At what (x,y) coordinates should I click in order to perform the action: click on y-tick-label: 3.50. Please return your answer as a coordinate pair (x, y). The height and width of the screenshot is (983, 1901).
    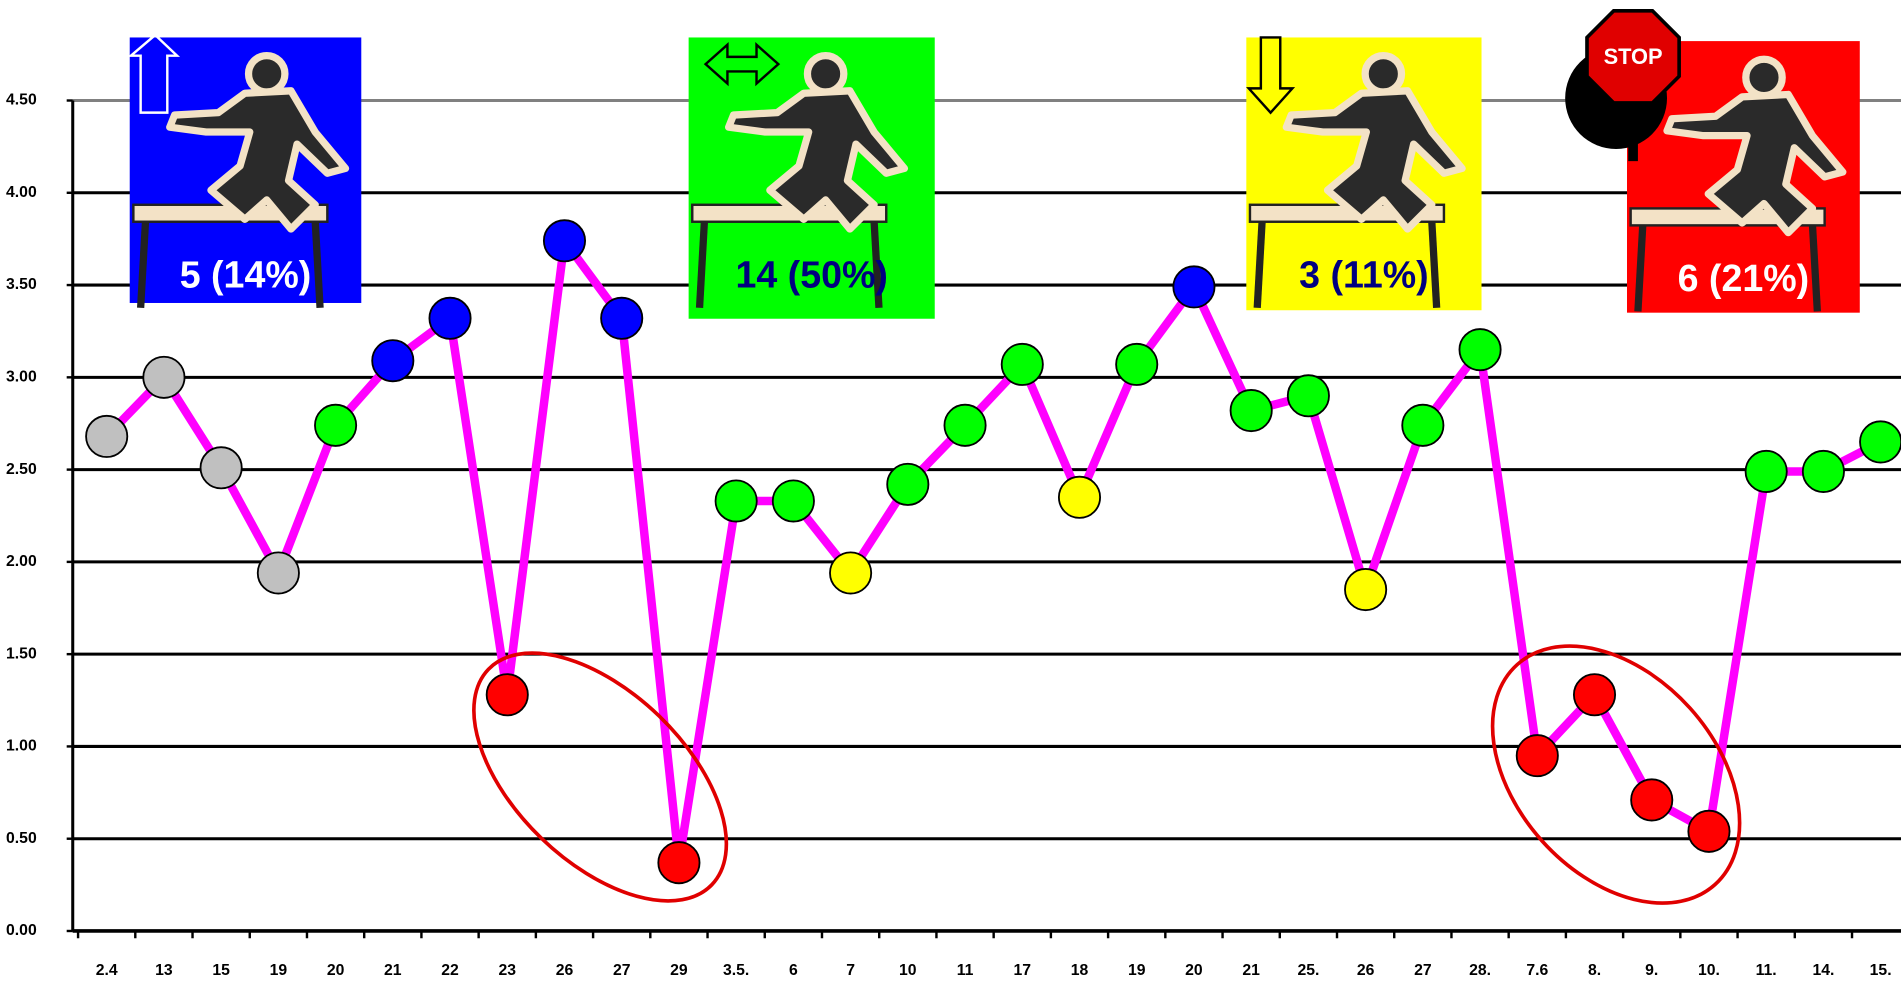
    Looking at the image, I should click on (21, 284).